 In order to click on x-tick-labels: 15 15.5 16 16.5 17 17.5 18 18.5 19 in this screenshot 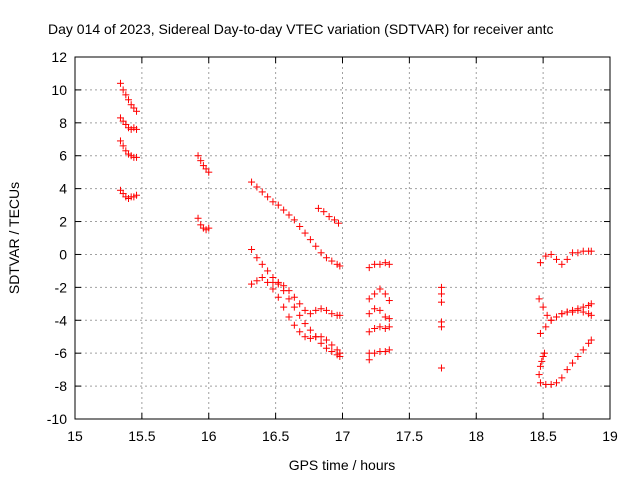, I will do `click(342, 436)`.